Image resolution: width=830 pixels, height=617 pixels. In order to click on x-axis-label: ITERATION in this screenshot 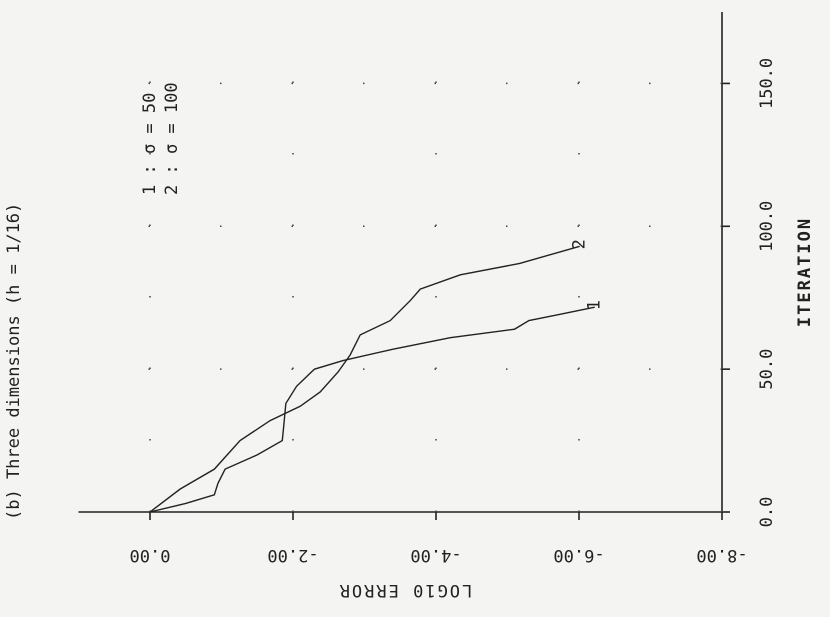, I will do `click(805, 272)`.